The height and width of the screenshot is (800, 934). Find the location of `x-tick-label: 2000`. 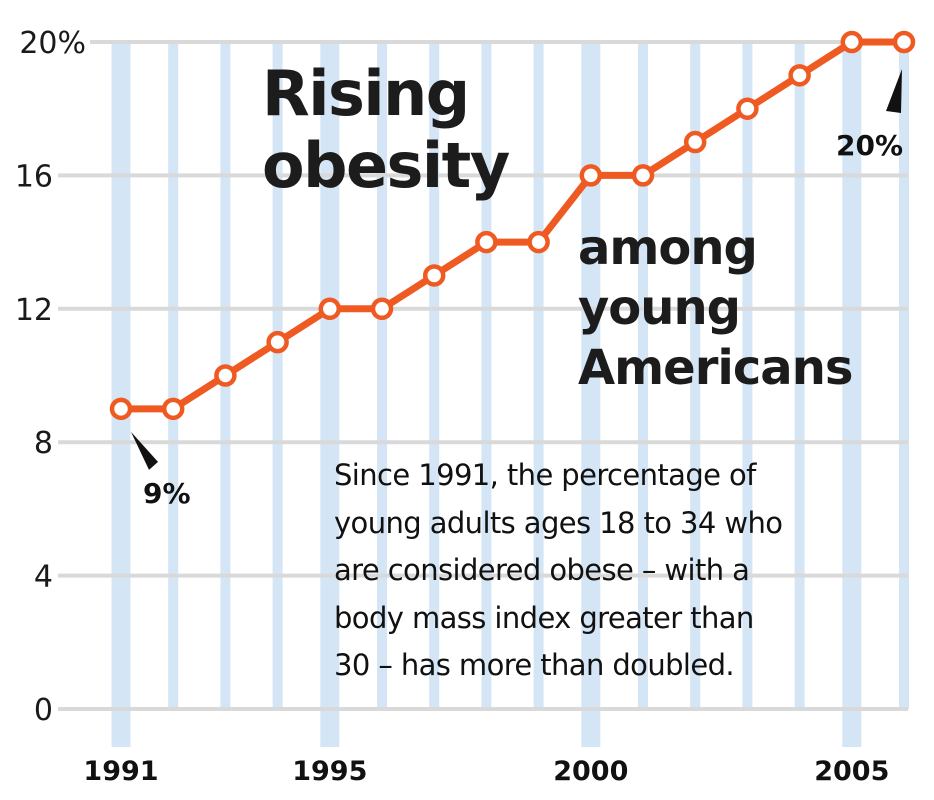

x-tick-label: 2000 is located at coordinates (590, 771).